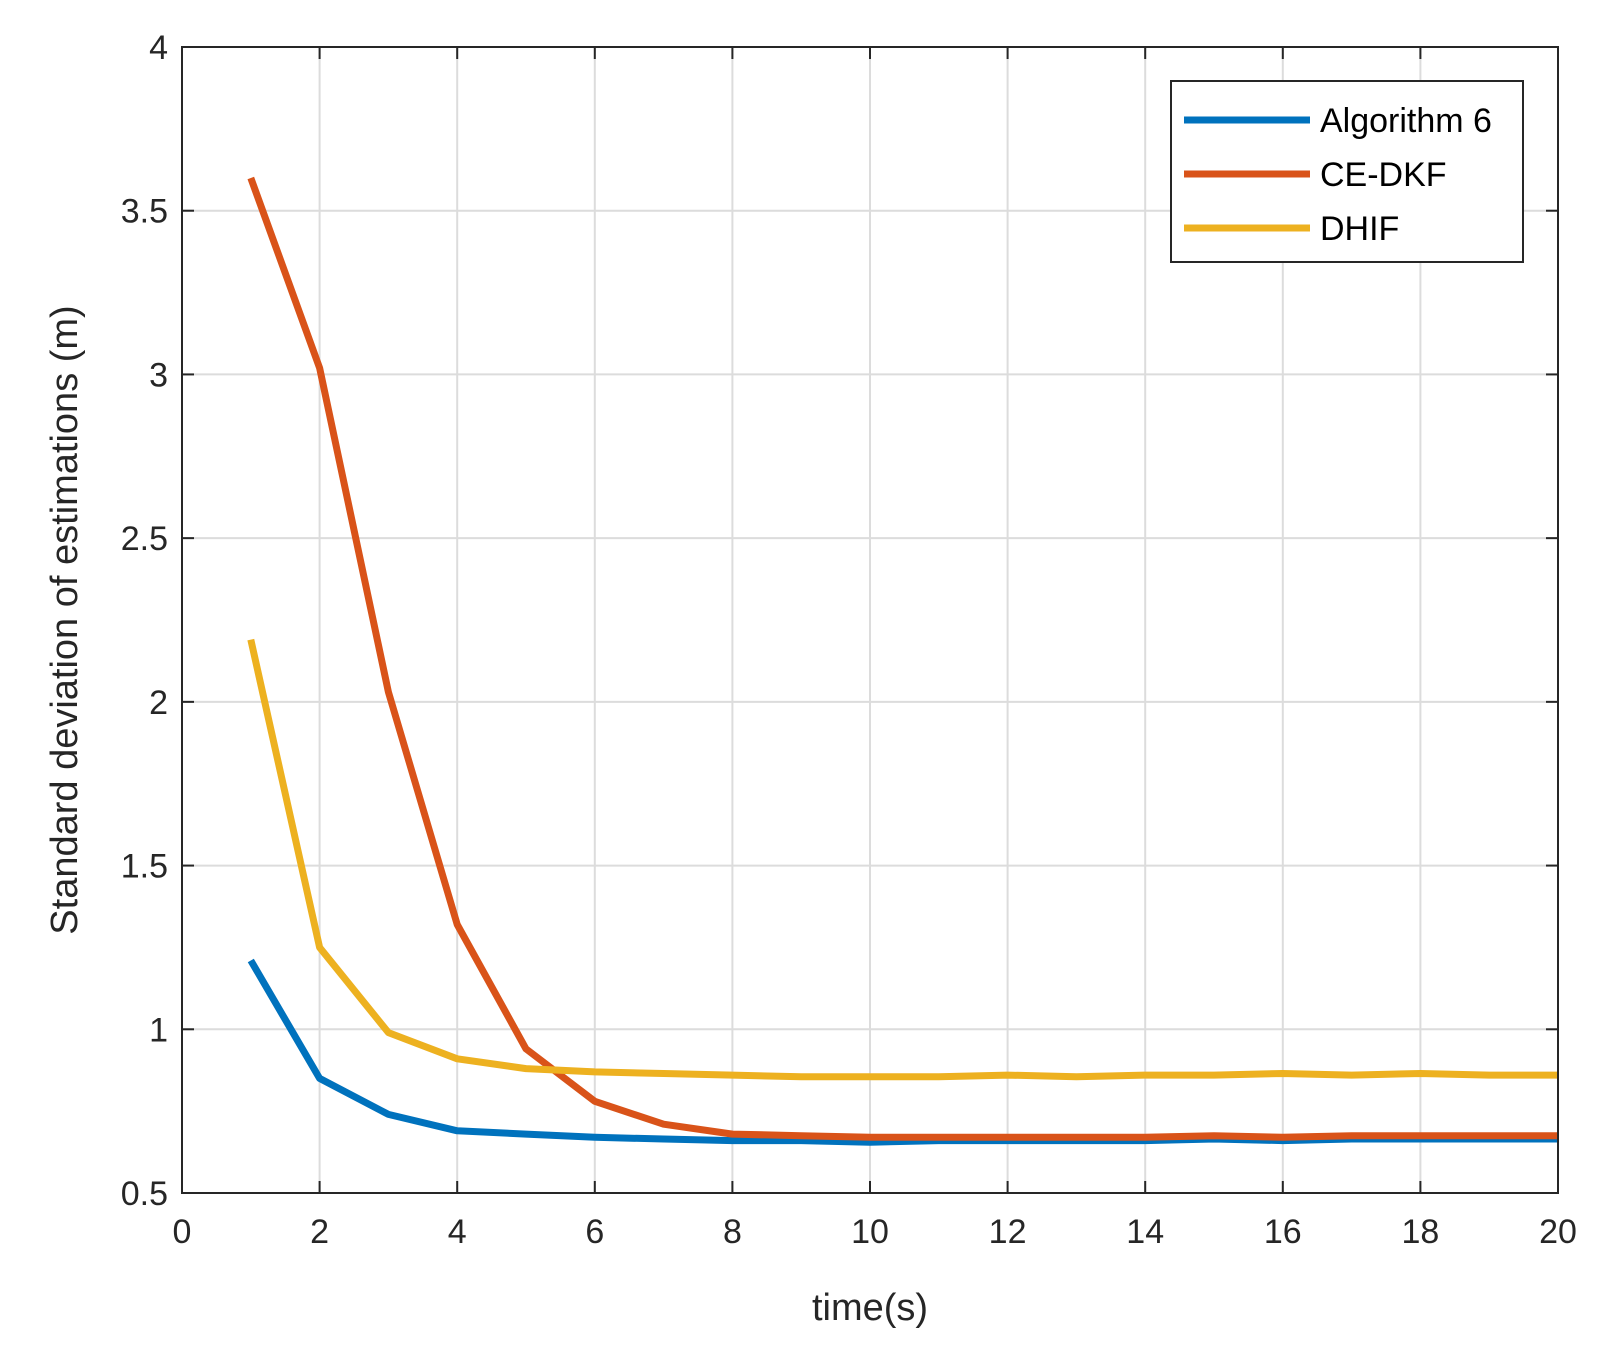  What do you see at coordinates (457, 1232) in the screenshot?
I see `x-tick-label: 4` at bounding box center [457, 1232].